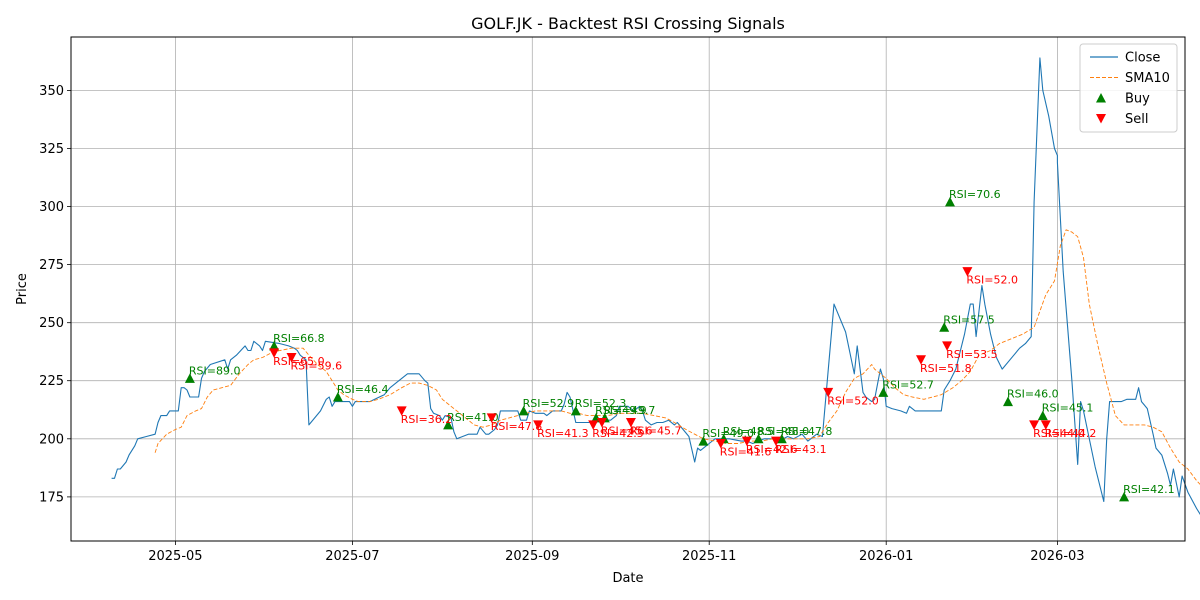  Describe the element at coordinates (473, 417) in the screenshot. I see `buy-signal-label: RSI=41.0` at that location.